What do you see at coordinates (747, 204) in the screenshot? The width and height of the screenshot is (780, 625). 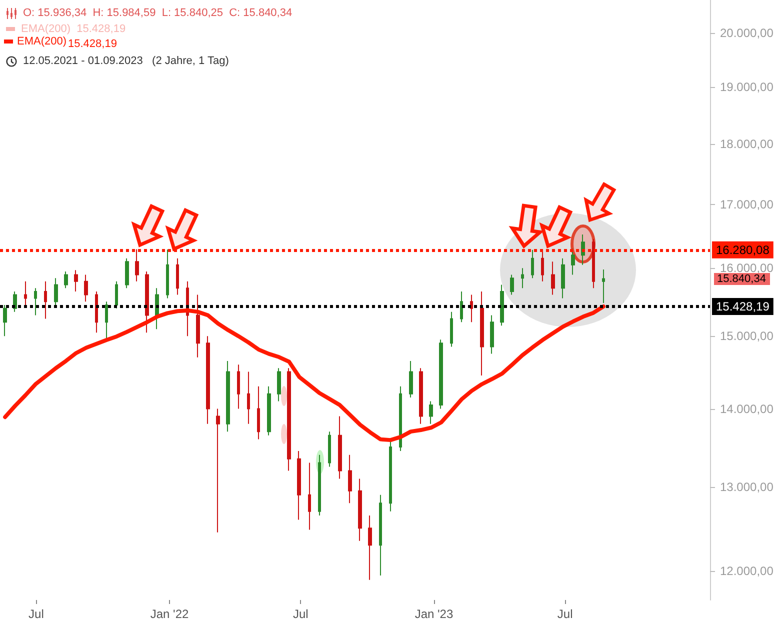 I see `y-tick-label: 17.000,00` at bounding box center [747, 204].